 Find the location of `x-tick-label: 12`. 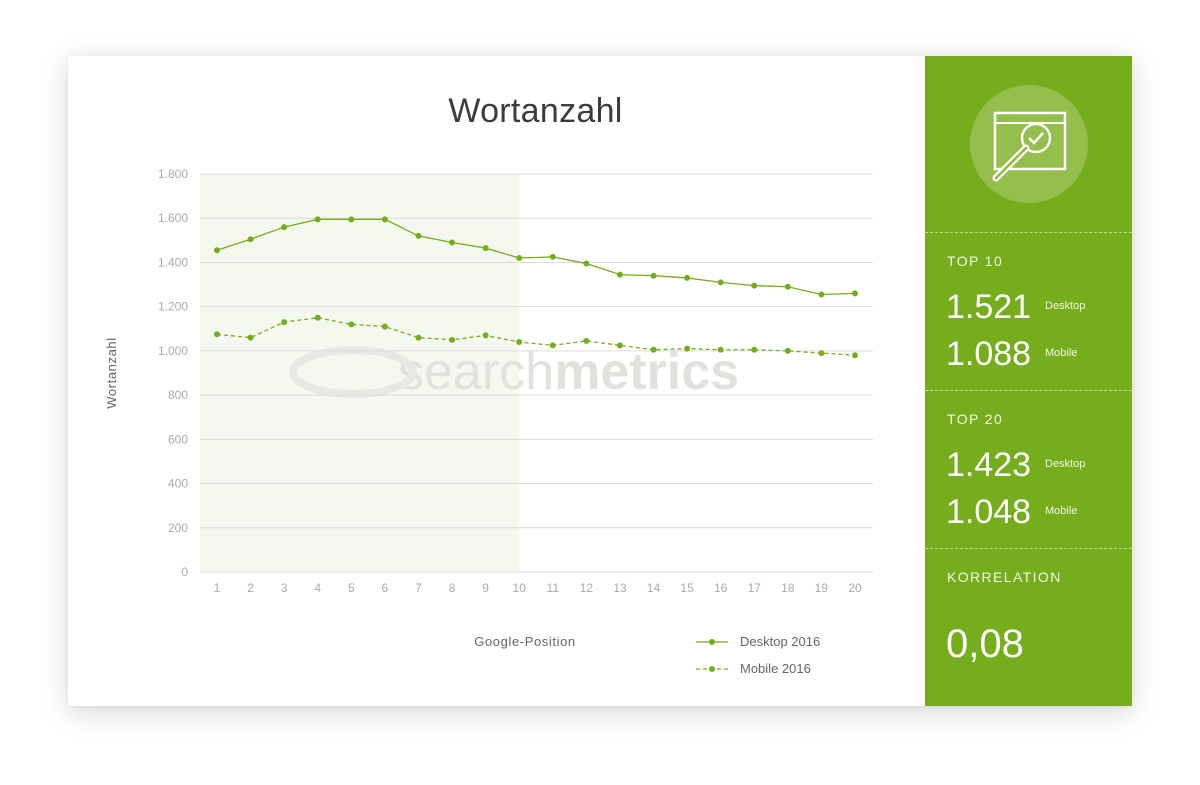

x-tick-label: 12 is located at coordinates (587, 588).